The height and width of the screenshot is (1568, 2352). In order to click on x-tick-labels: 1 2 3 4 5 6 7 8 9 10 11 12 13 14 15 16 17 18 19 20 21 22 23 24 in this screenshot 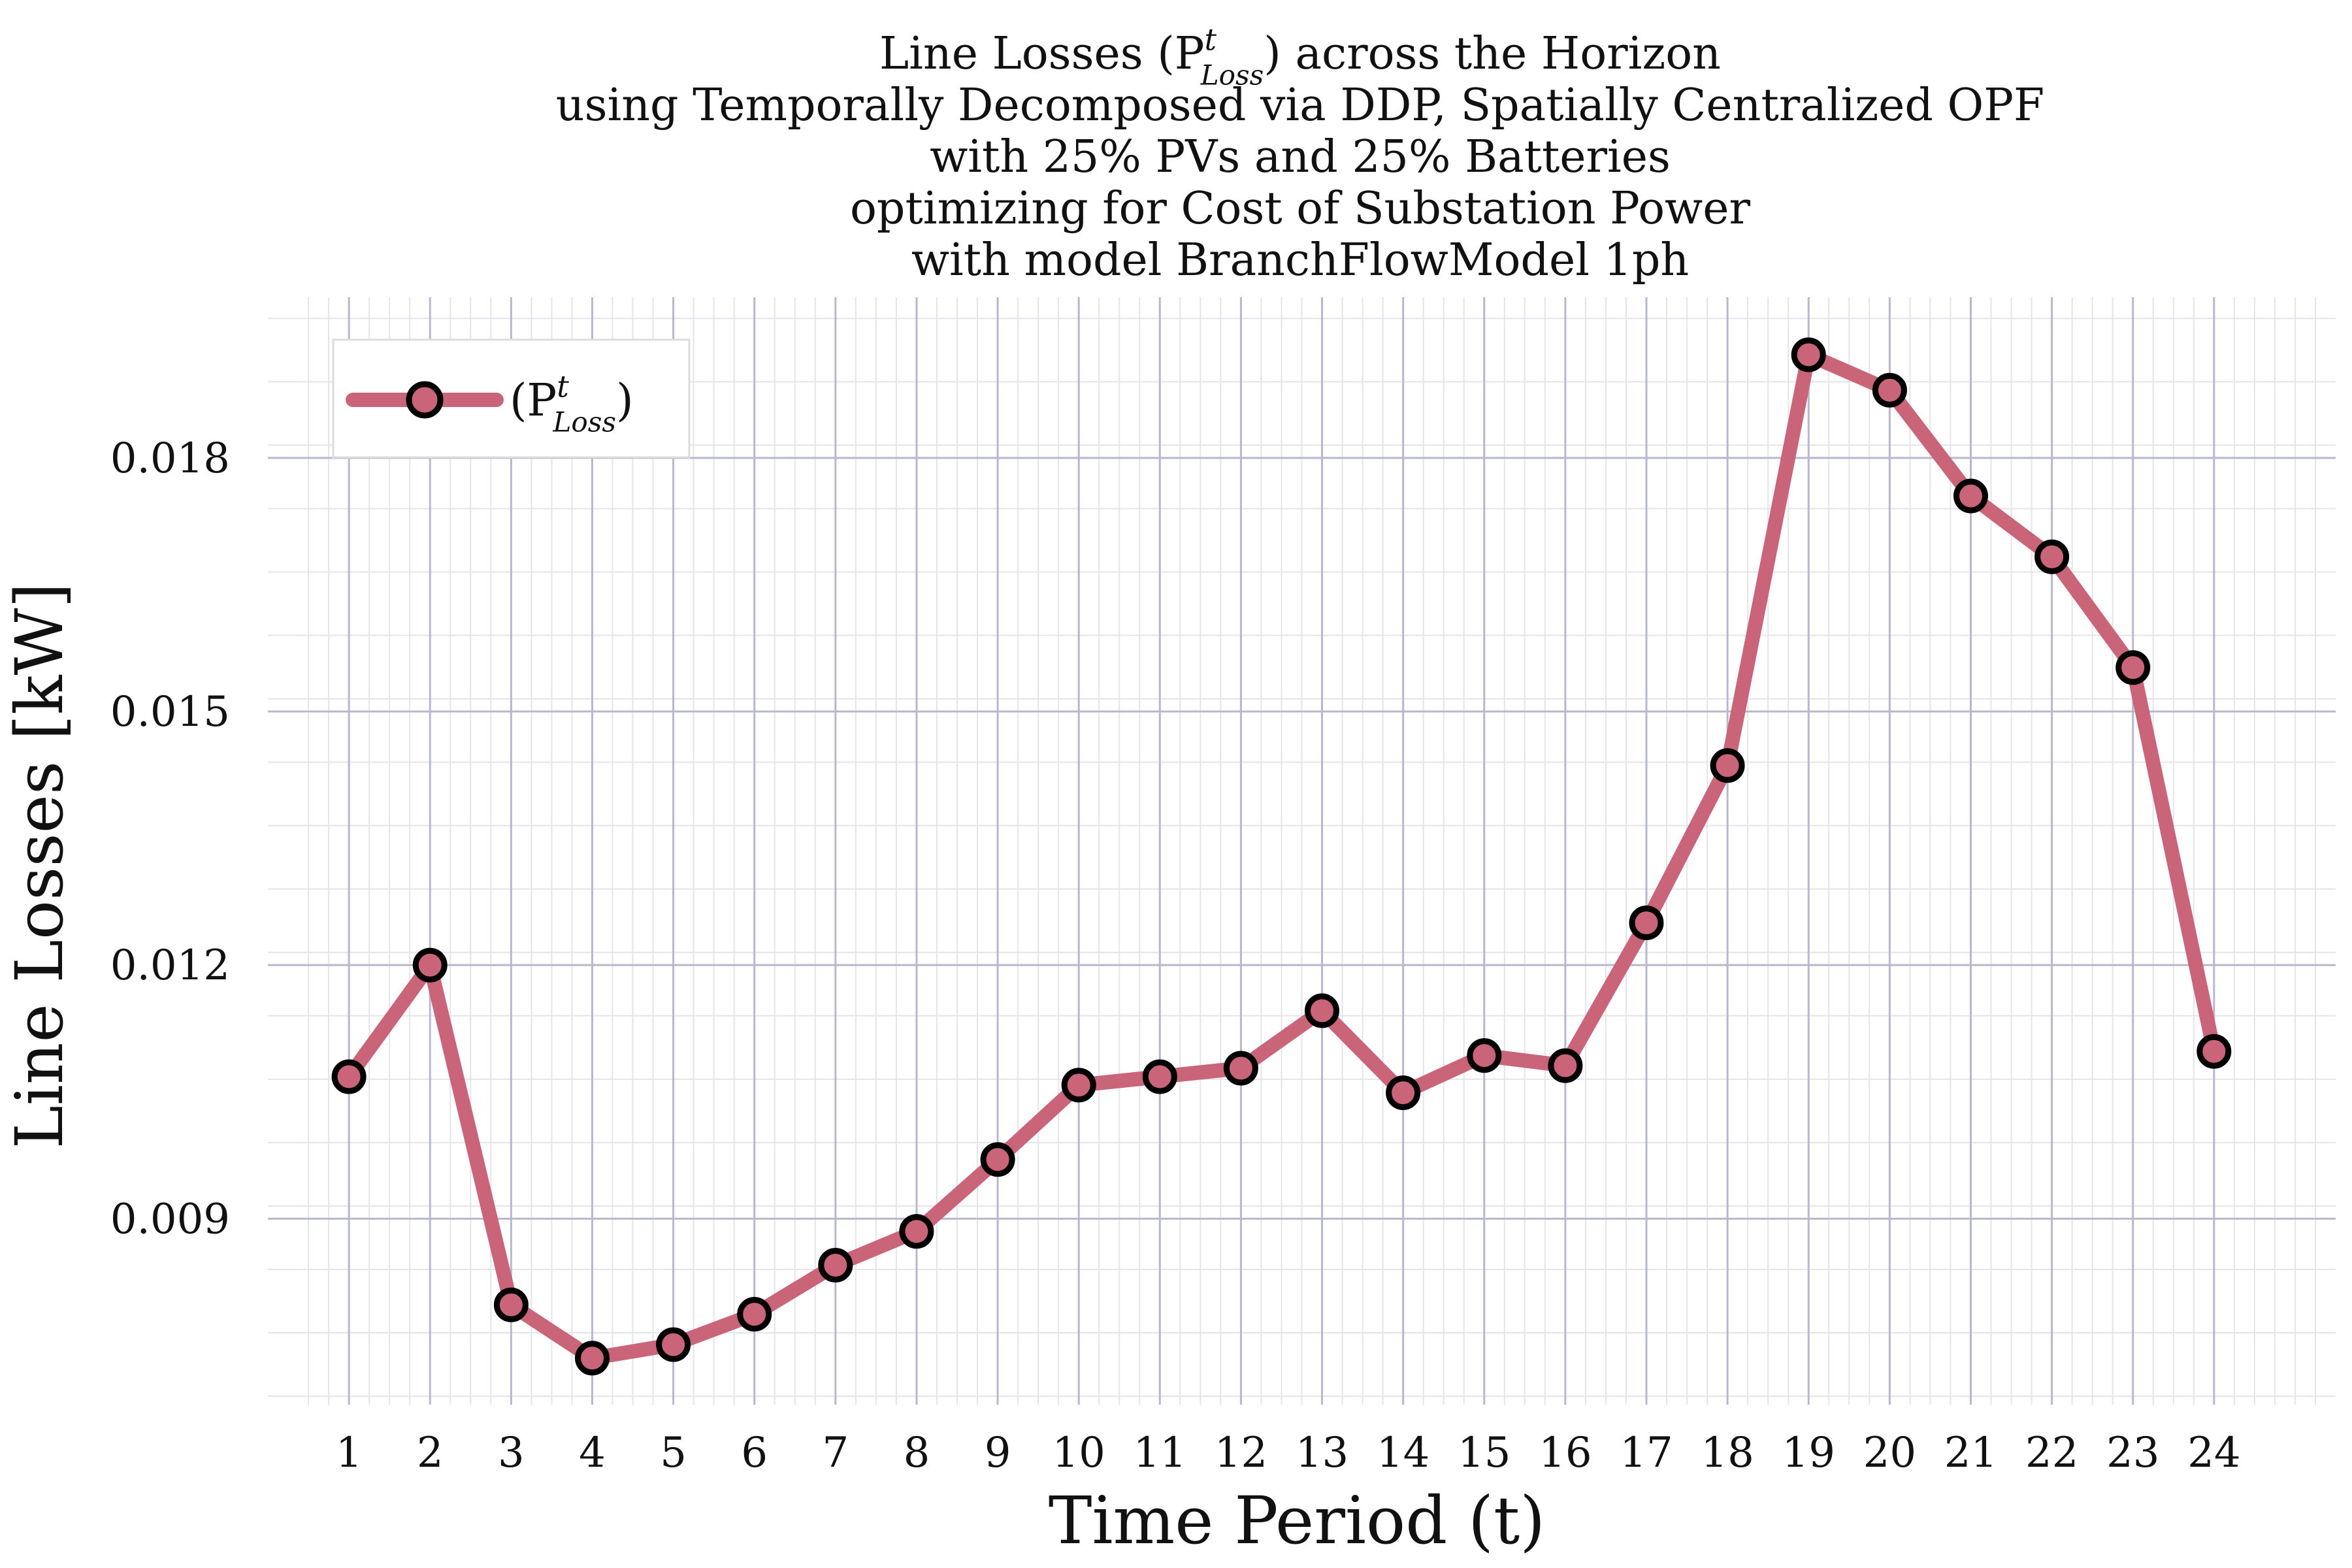, I will do `click(1288, 1453)`.